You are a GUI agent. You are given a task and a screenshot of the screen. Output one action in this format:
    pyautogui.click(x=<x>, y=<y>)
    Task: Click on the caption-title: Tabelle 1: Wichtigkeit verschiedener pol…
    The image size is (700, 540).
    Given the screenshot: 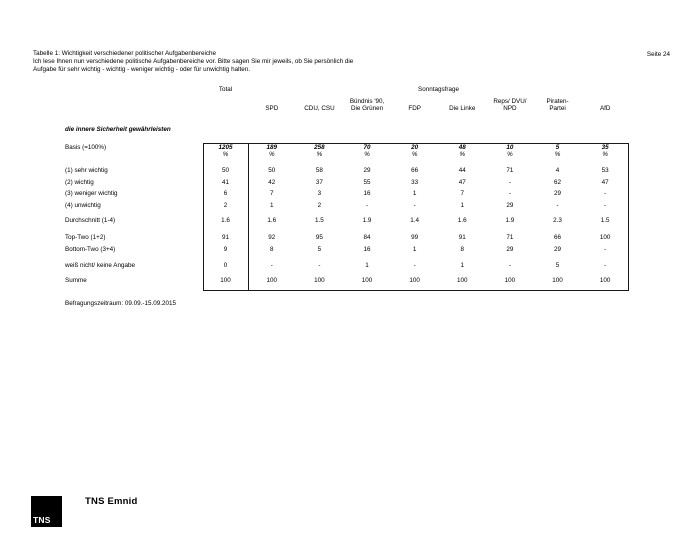 What is the action you would take?
    pyautogui.click(x=125, y=53)
    